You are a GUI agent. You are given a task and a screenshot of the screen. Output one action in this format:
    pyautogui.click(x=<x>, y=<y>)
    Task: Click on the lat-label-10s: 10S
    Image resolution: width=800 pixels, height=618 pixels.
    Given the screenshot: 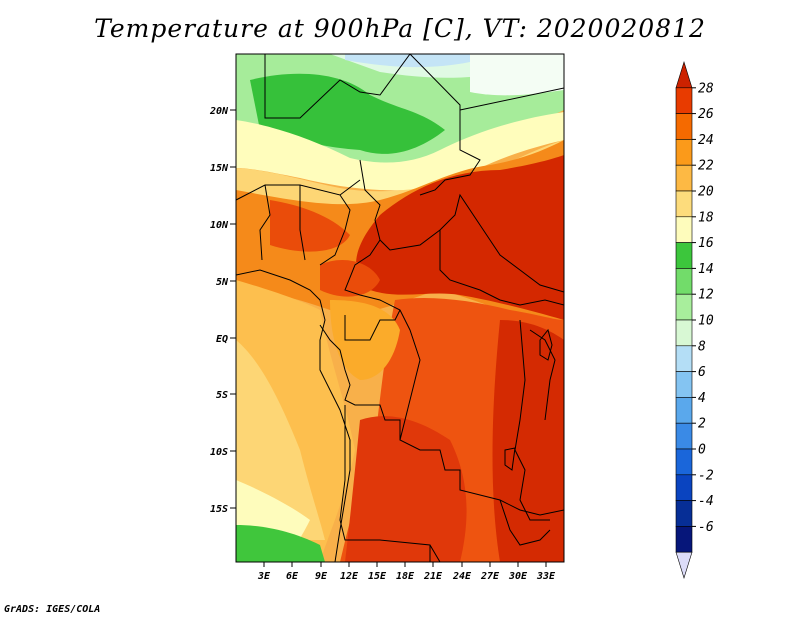 What is the action you would take?
    pyautogui.click(x=219, y=452)
    